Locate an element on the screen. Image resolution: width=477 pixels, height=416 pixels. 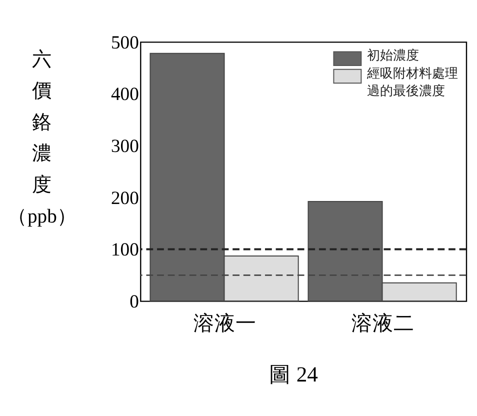
legend-label: 經吸附材料處理過的最後濃度 is located at coordinates (412, 82).